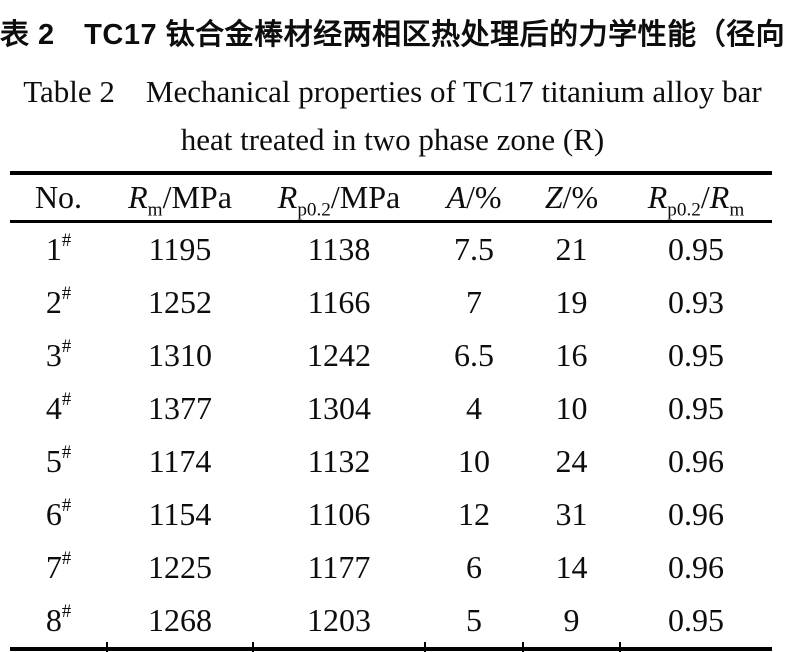  What do you see at coordinates (287, 197) in the screenshot?
I see `header-symbol-rp02: R` at bounding box center [287, 197].